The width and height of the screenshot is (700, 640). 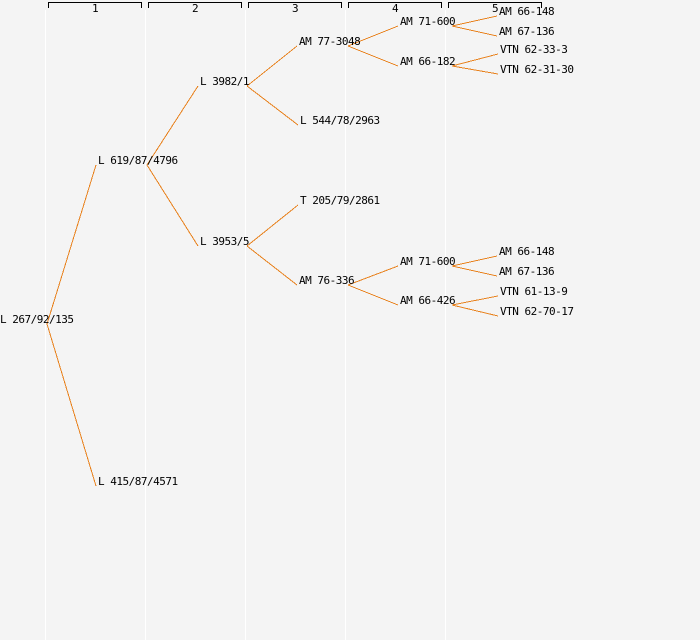 I want to click on column-bracket: 5, so click(x=495, y=9).